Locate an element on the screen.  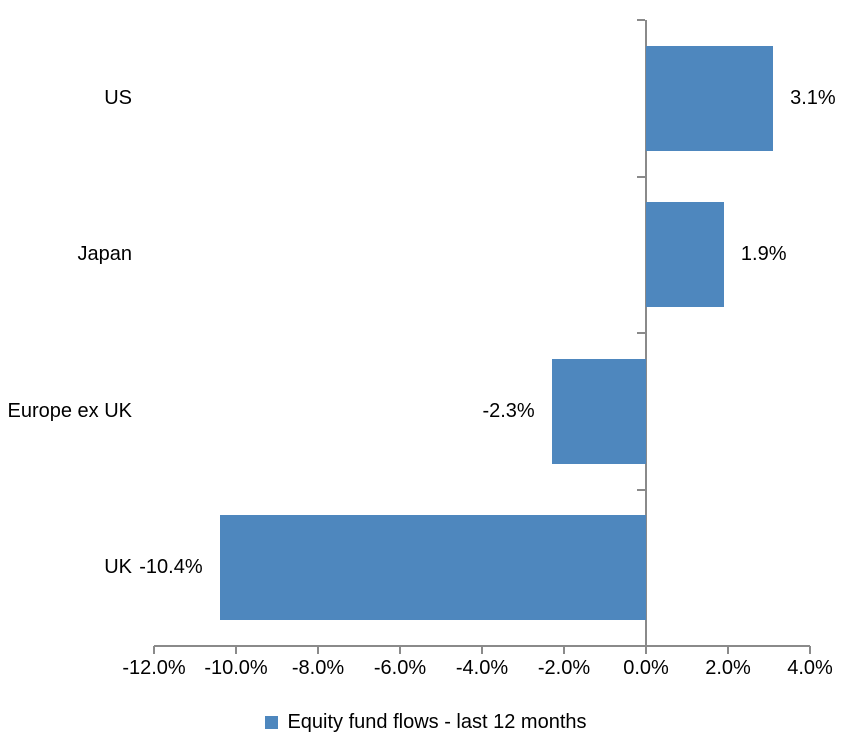
x-axis-tick-label: 2.0% is located at coordinates (728, 668).